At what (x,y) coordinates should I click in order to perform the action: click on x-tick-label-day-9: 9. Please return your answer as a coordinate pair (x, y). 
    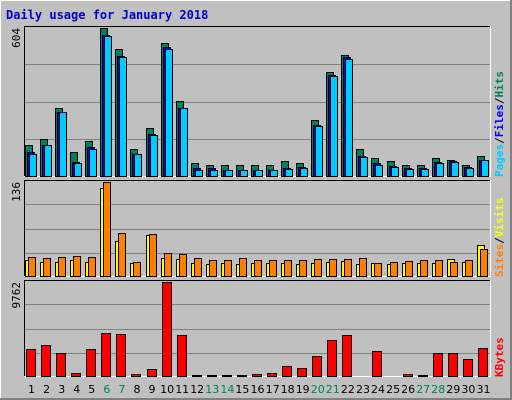
    Looking at the image, I should click on (152, 389).